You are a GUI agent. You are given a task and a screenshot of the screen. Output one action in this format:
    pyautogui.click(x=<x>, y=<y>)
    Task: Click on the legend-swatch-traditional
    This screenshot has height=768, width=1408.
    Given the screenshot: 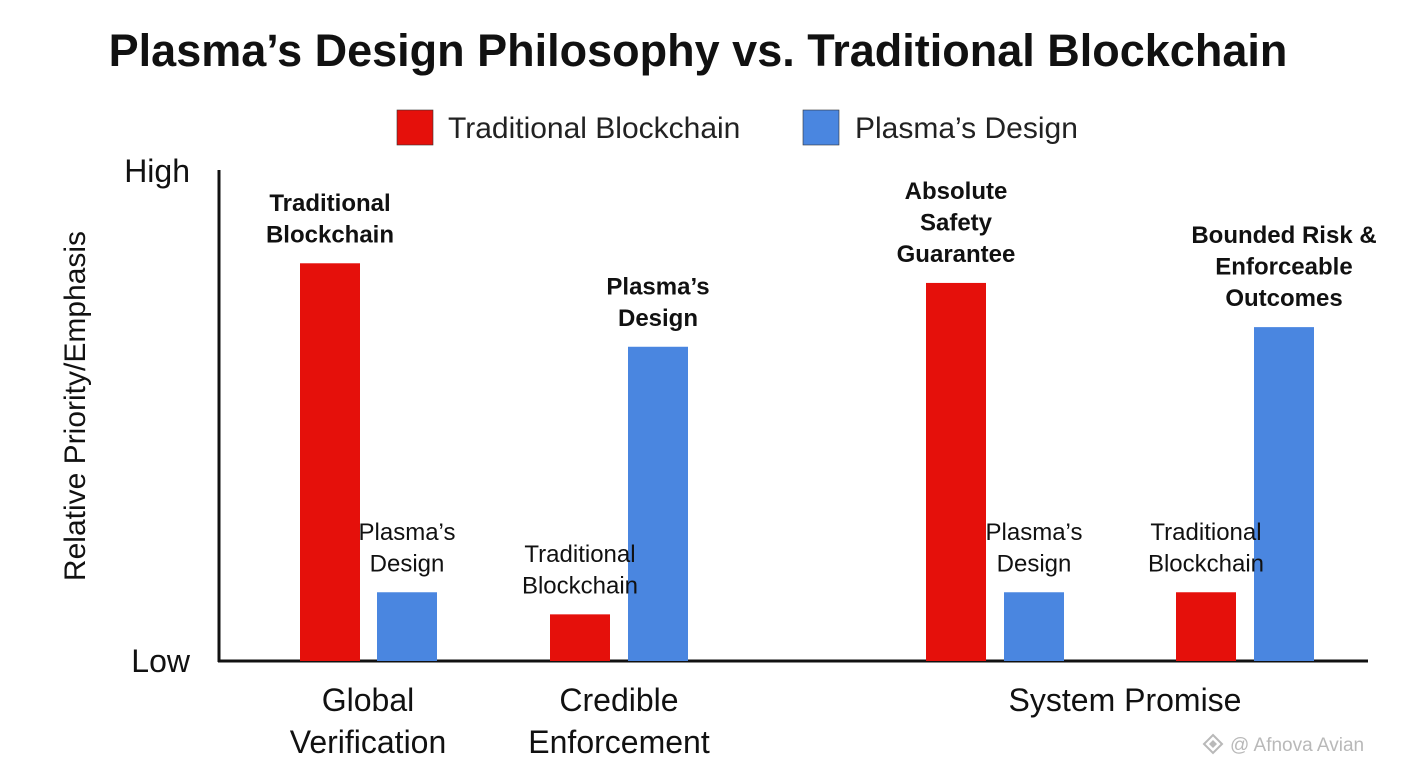 What is the action you would take?
    pyautogui.click(x=415, y=127)
    